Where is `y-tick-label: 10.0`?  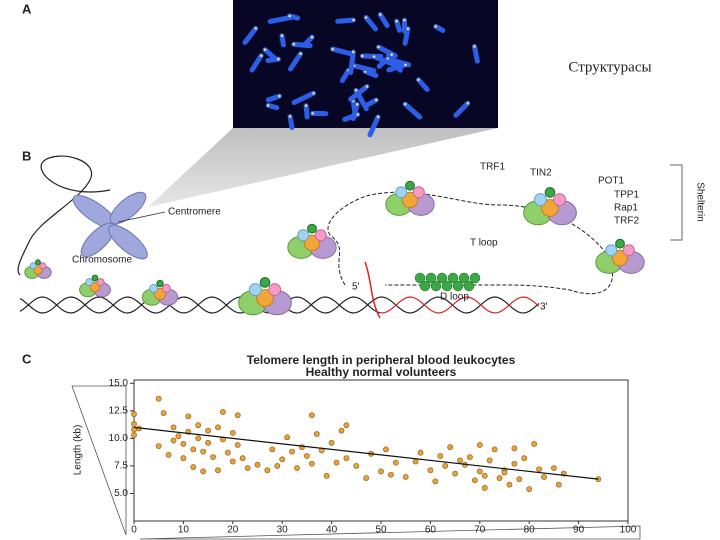 y-tick-label: 10.0 is located at coordinates (119, 438).